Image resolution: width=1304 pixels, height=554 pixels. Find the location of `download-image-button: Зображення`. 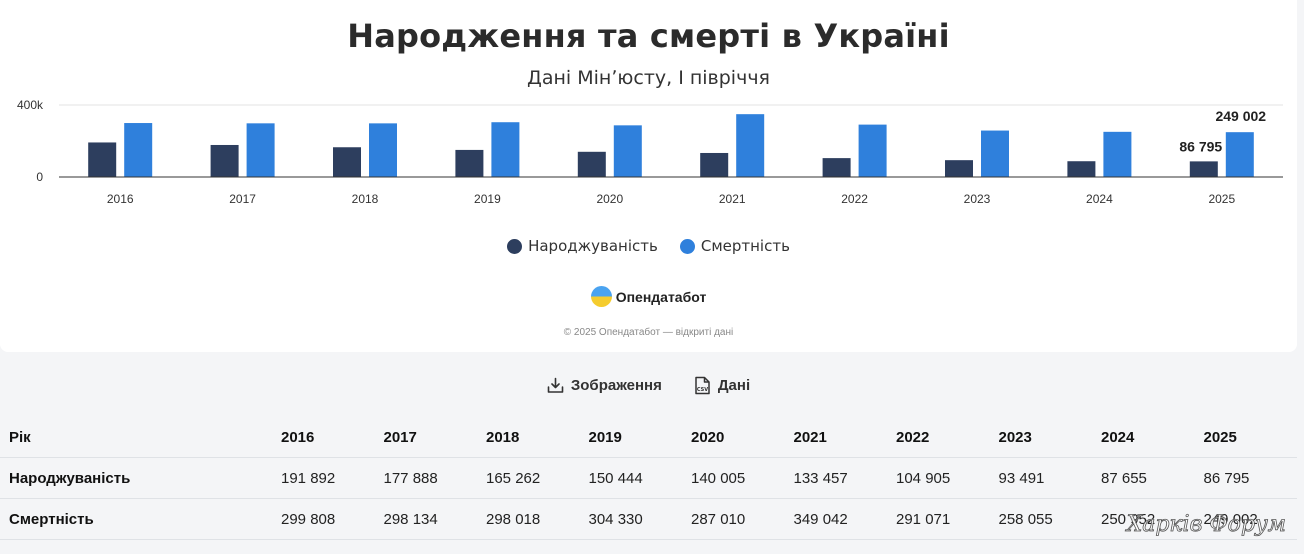

download-image-button: Зображення is located at coordinates (604, 385).